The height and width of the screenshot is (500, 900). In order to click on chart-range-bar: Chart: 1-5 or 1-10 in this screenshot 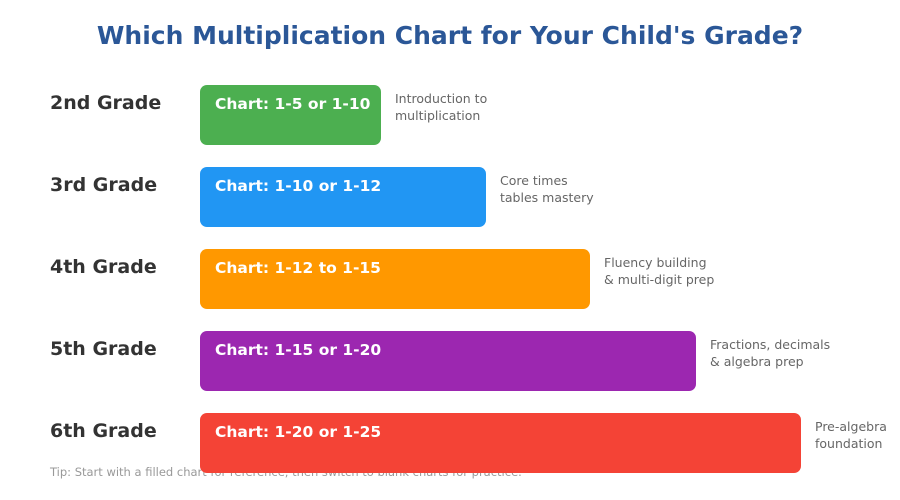, I will do `click(290, 115)`.